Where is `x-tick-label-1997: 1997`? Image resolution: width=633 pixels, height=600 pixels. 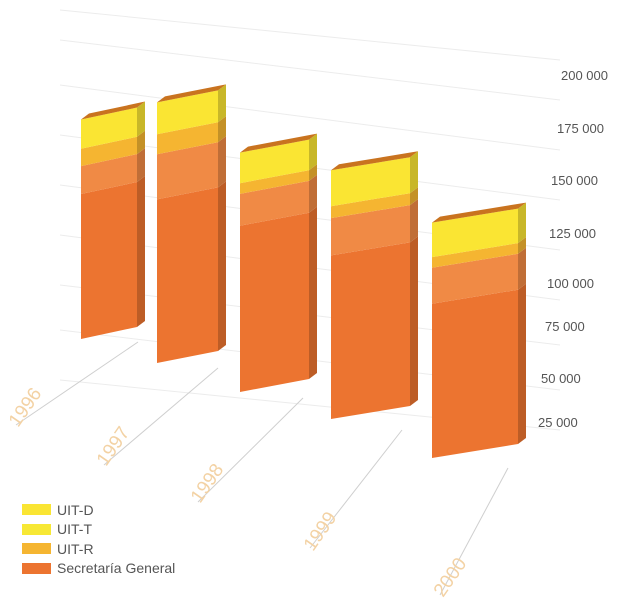
x-tick-label-1997: 1997 is located at coordinates (113, 446).